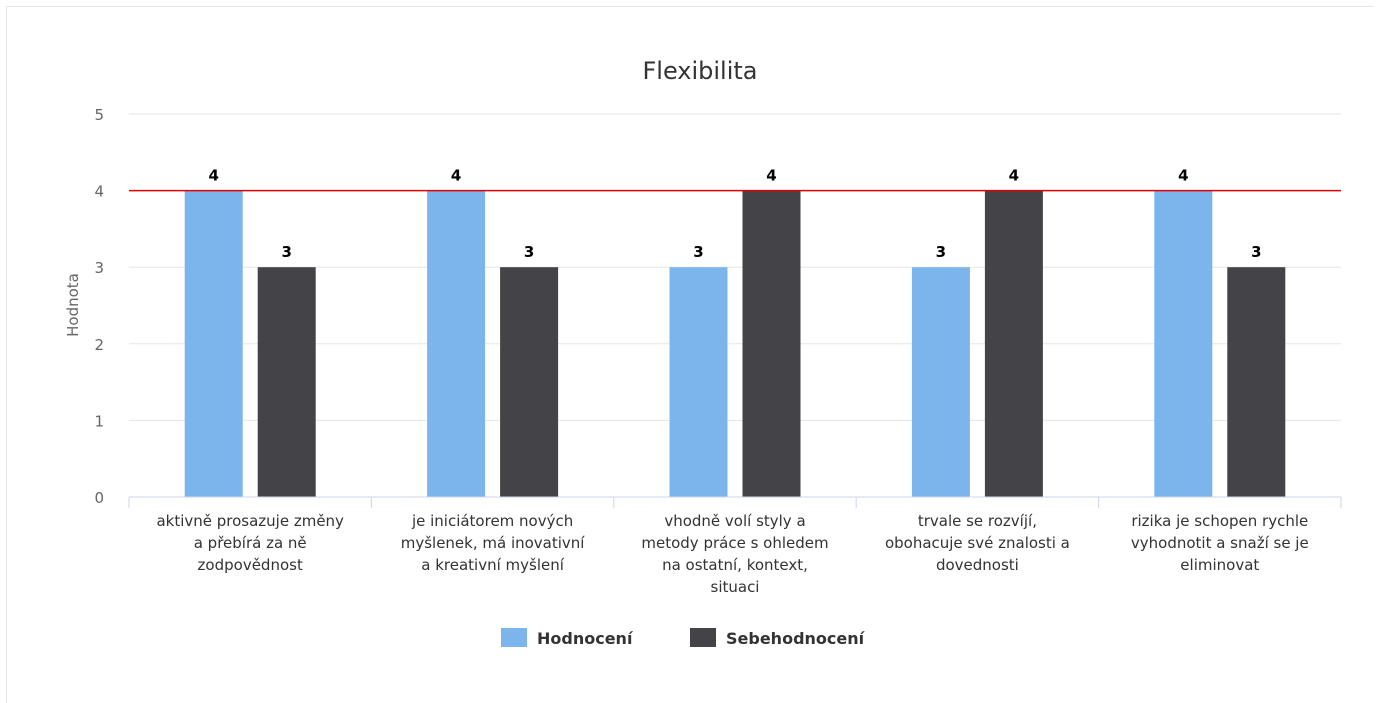 The width and height of the screenshot is (1380, 703). I want to click on y-axis-title: Hodnota, so click(73, 305).